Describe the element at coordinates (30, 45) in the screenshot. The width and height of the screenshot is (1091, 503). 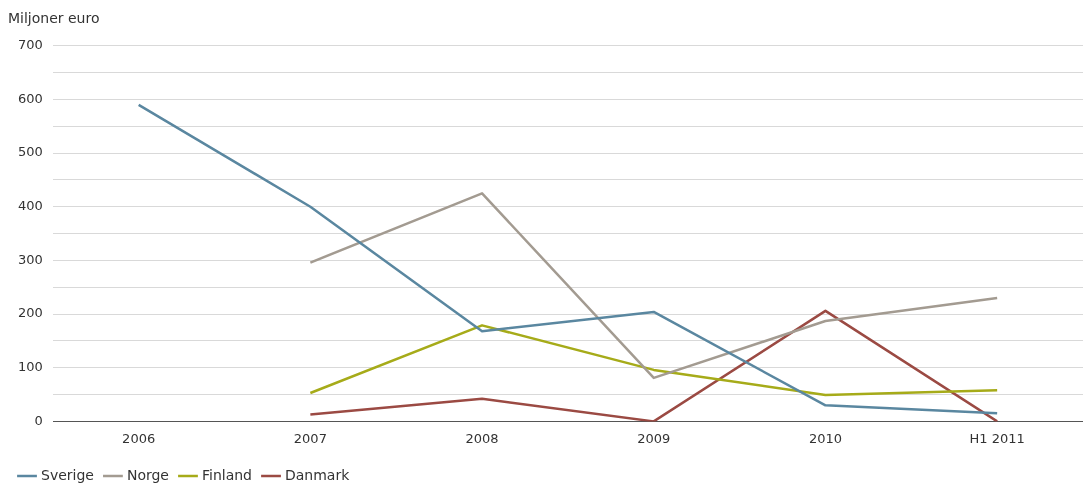
I see `y-tick-label: 700` at that location.